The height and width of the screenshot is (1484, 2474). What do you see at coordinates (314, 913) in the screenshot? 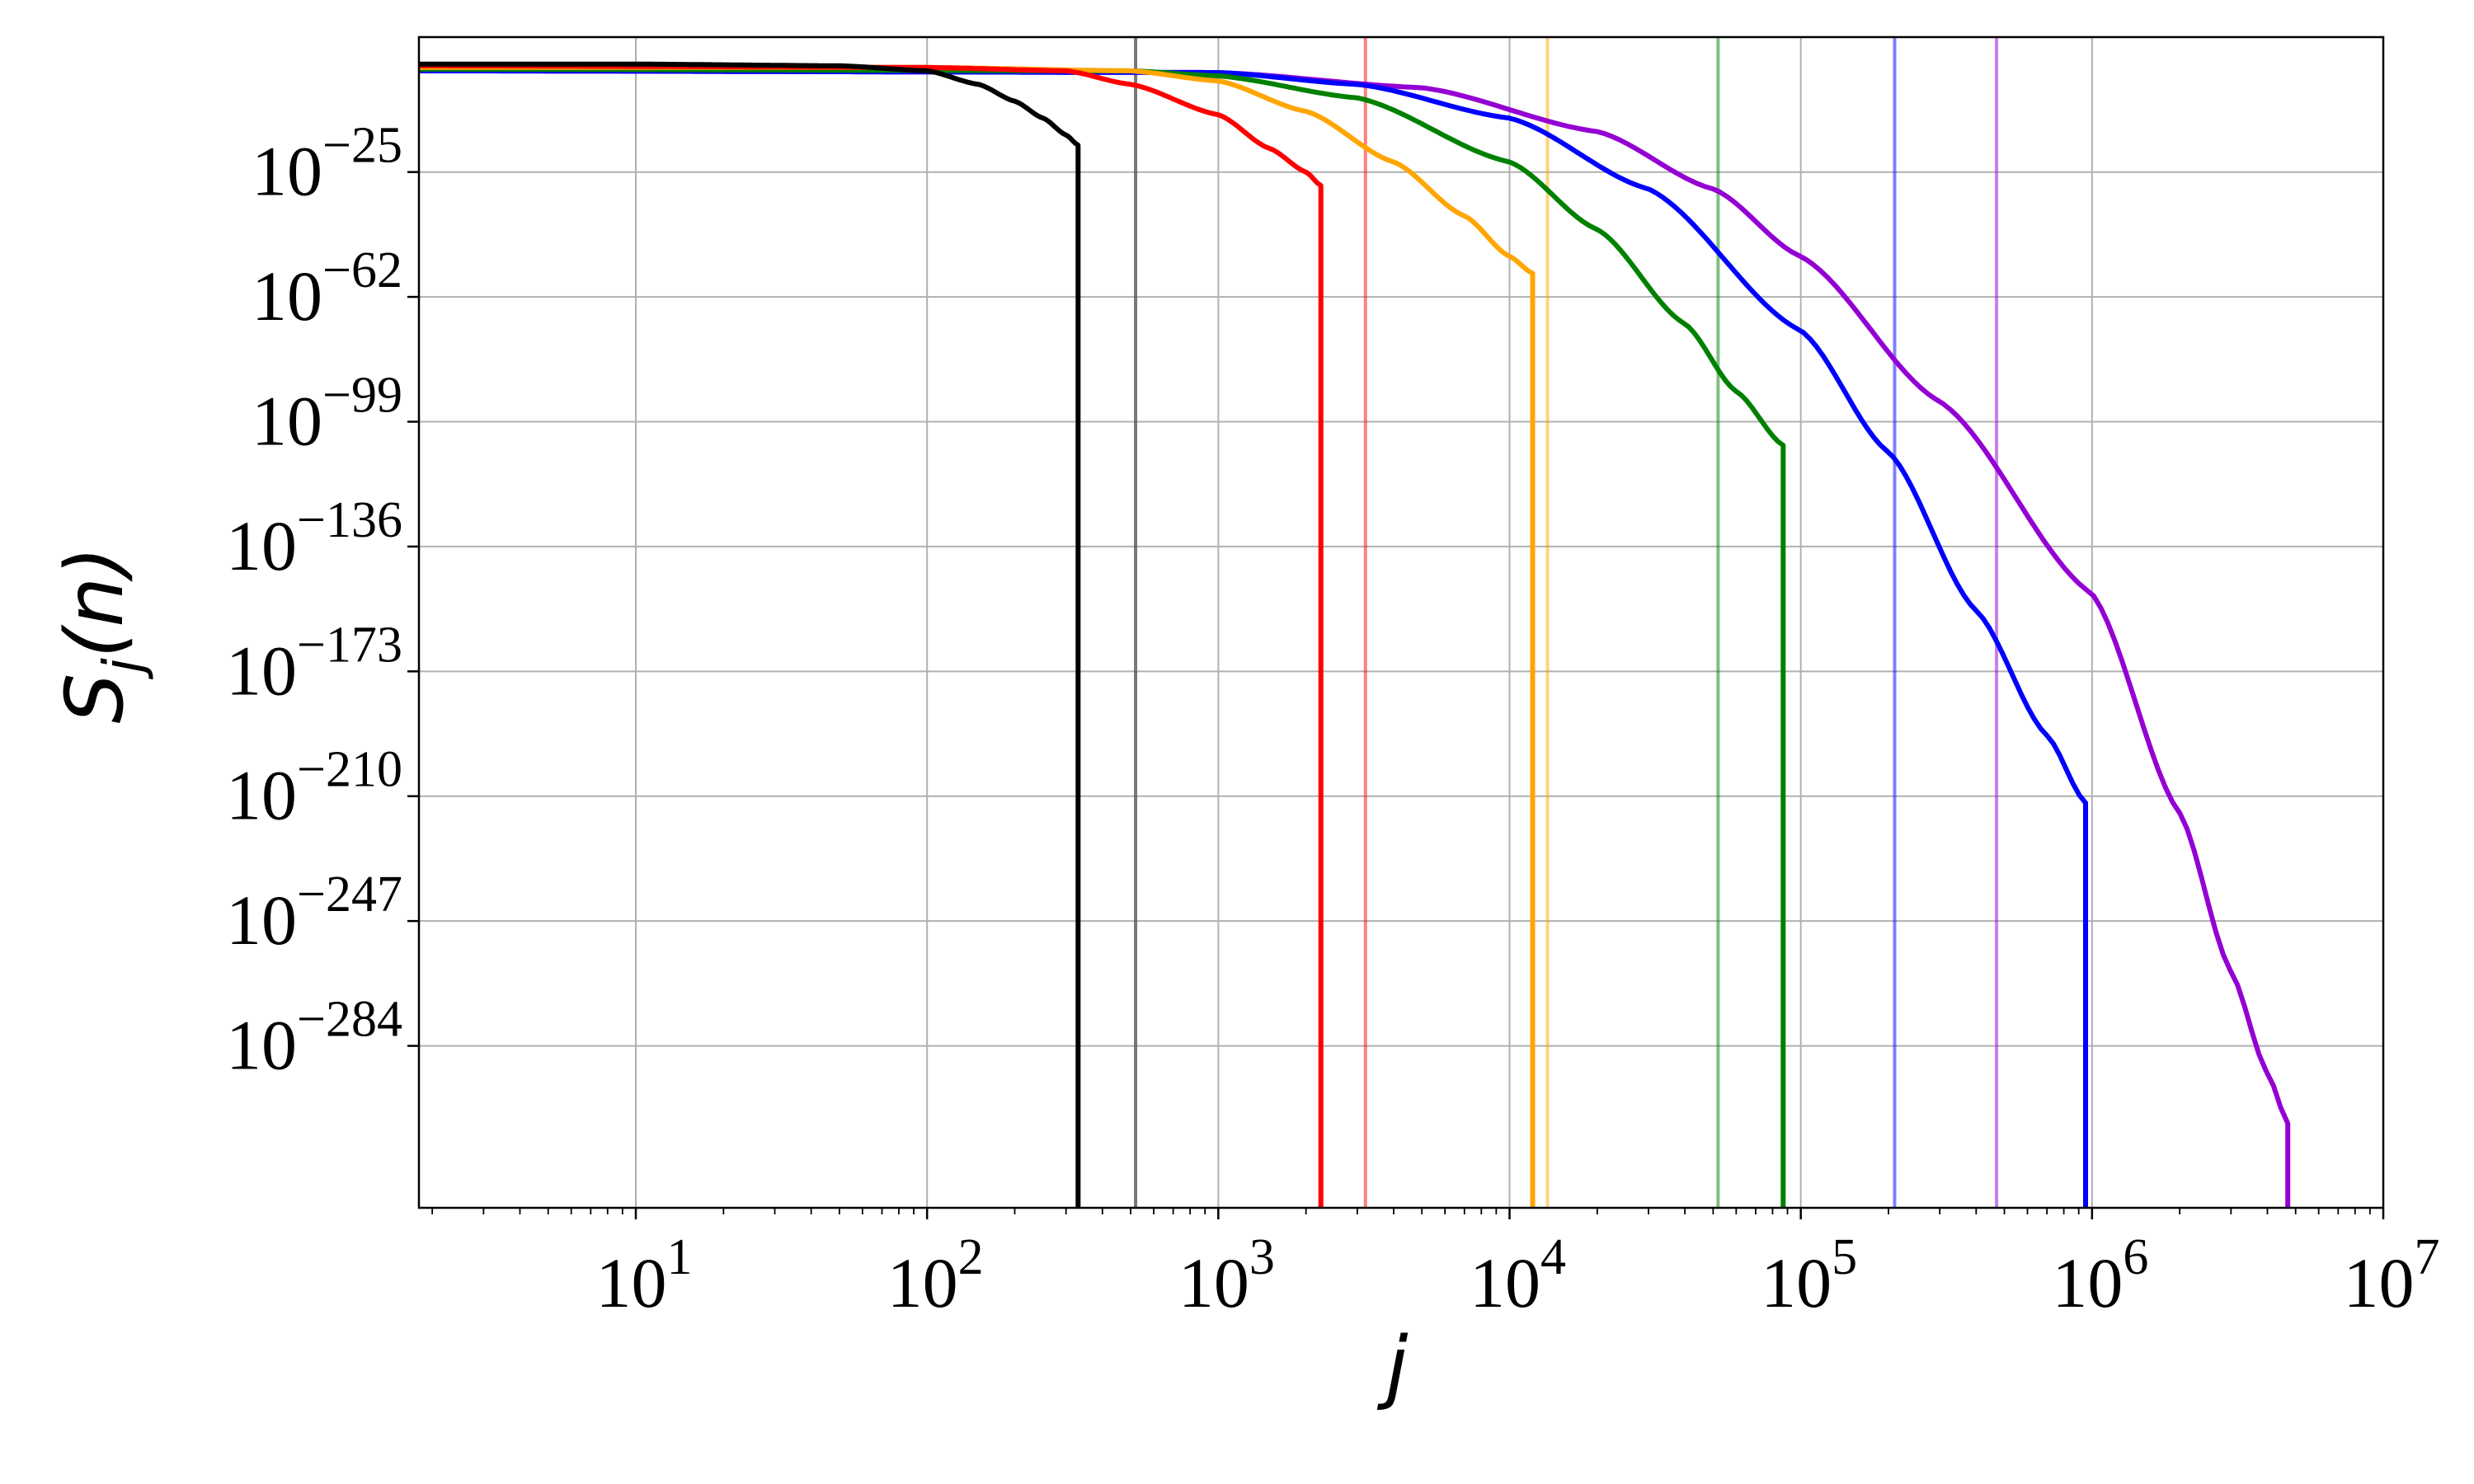
I see `y-tick-label: 10−247` at bounding box center [314, 913].